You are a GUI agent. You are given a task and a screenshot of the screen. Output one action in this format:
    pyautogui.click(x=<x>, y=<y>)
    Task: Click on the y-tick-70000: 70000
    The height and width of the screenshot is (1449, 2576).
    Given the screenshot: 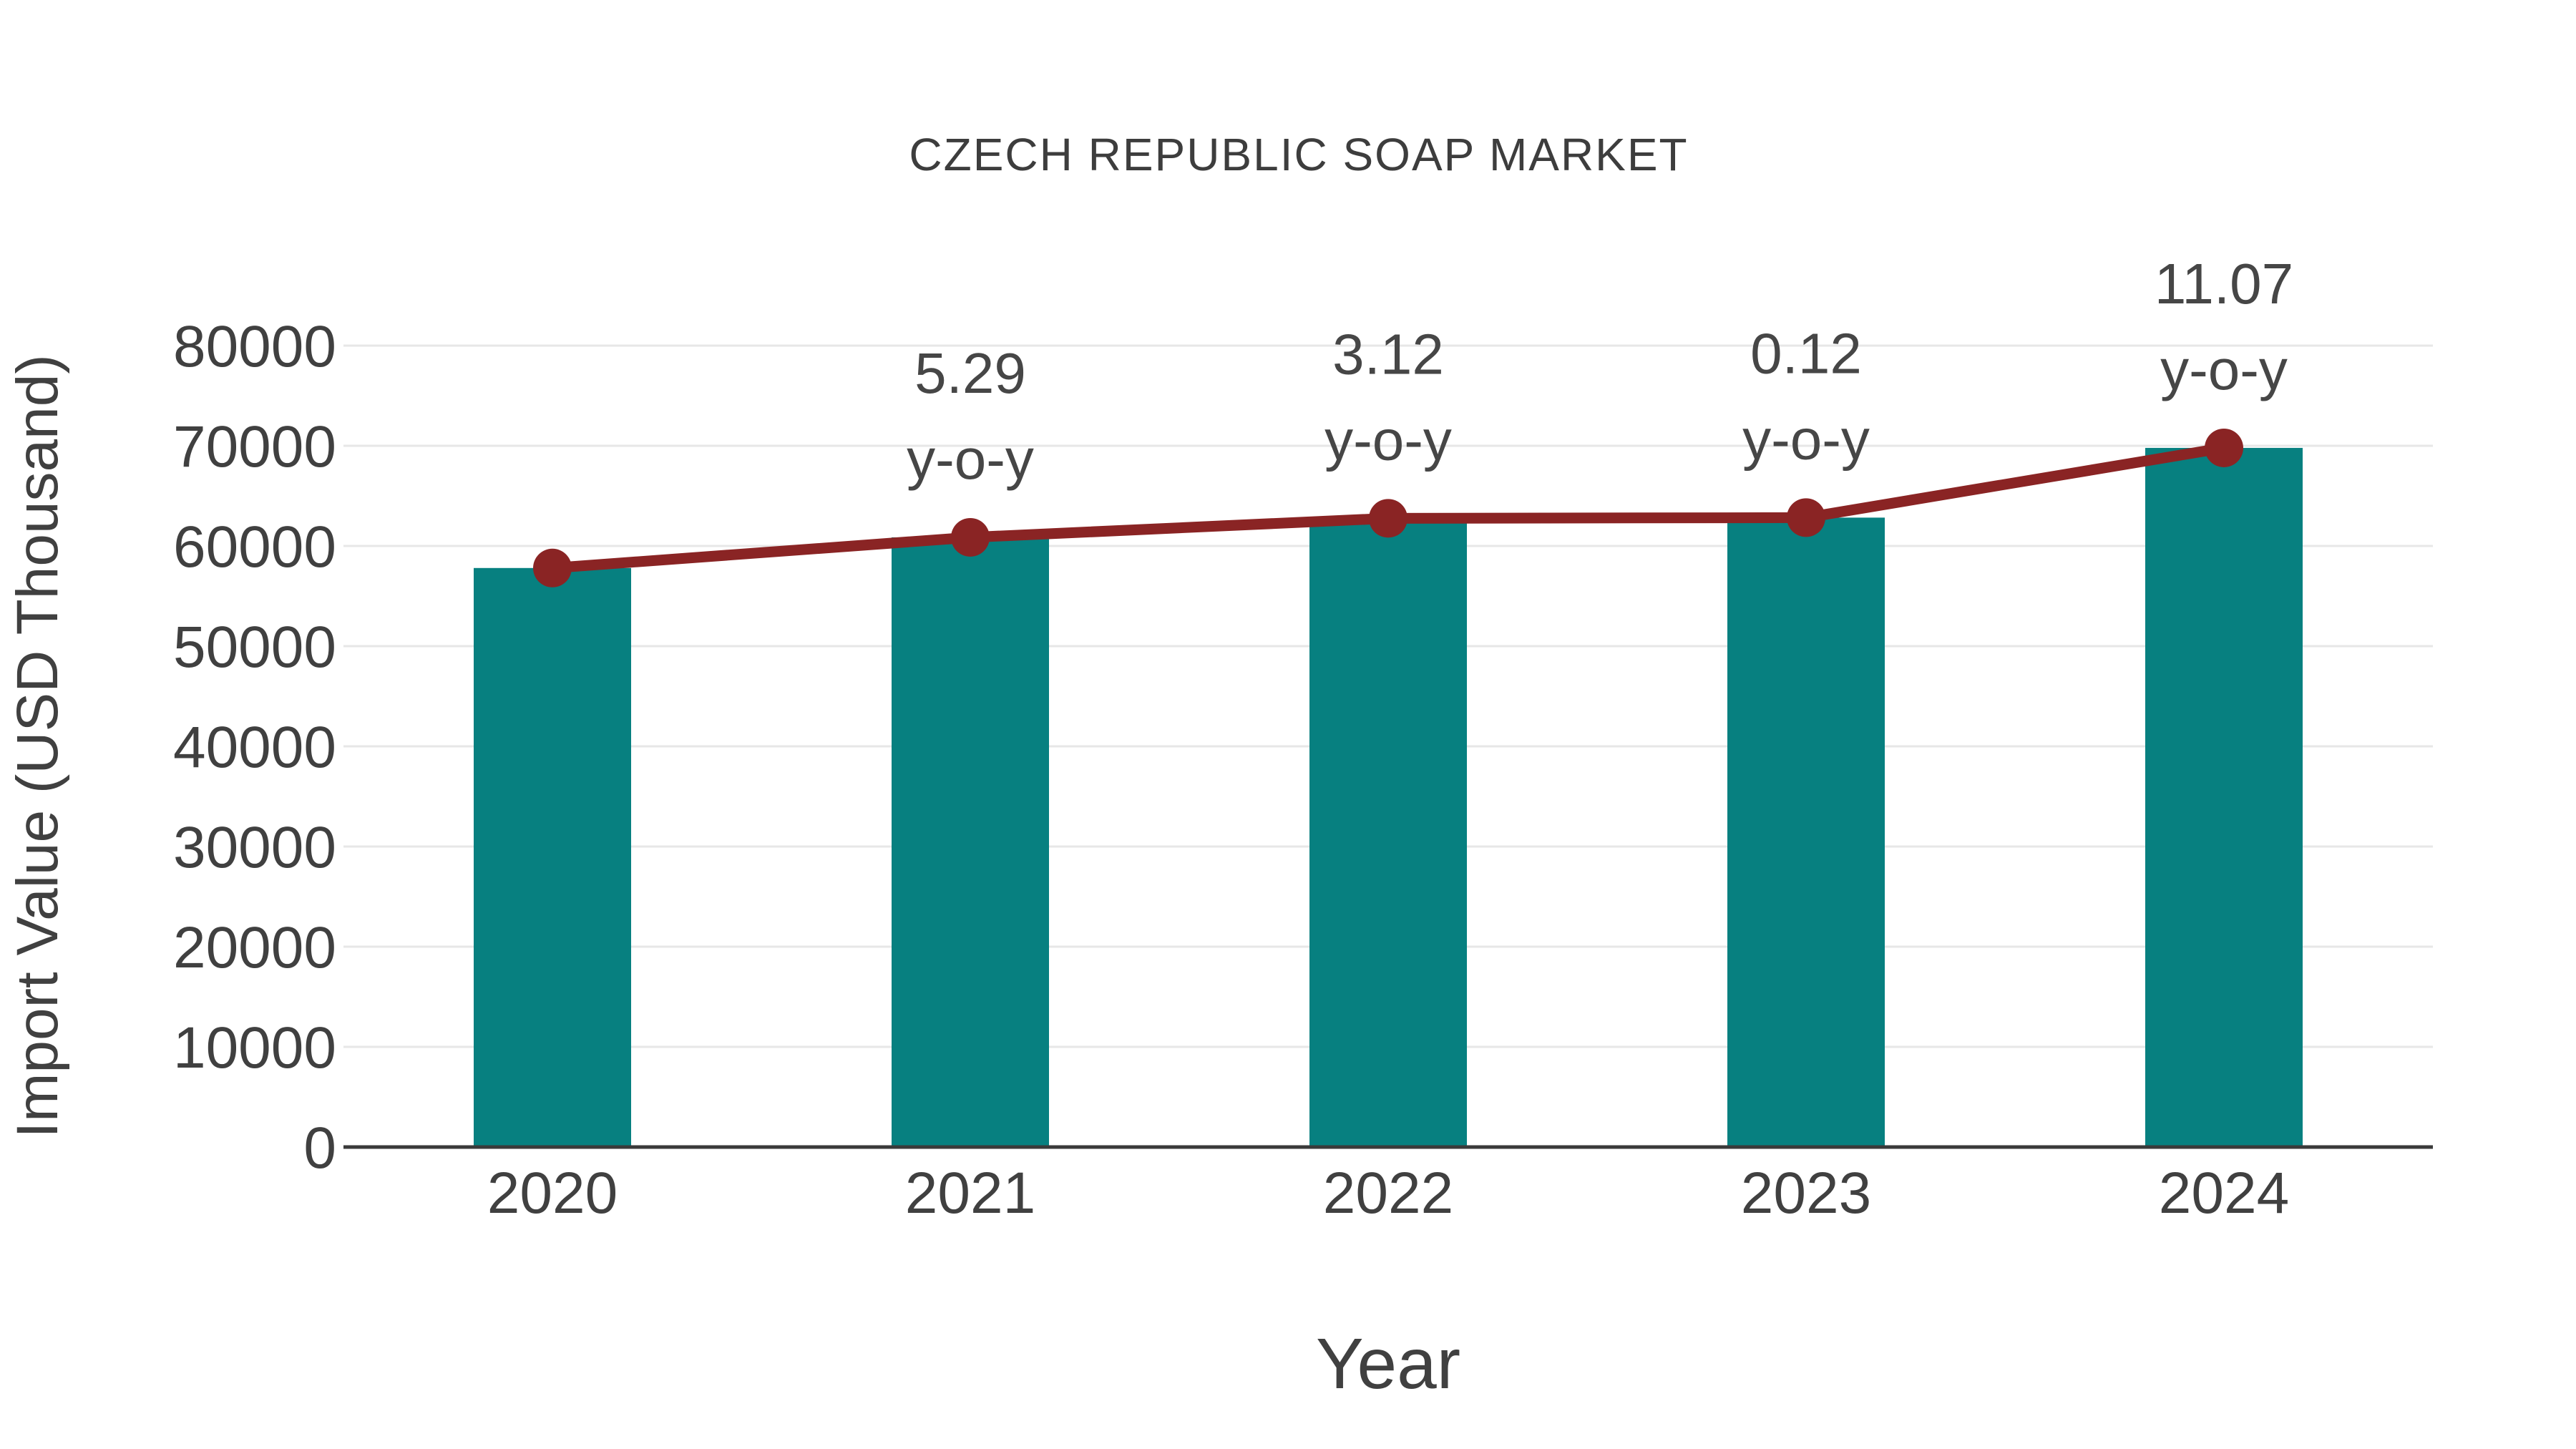 What is the action you would take?
    pyautogui.click(x=254, y=446)
    